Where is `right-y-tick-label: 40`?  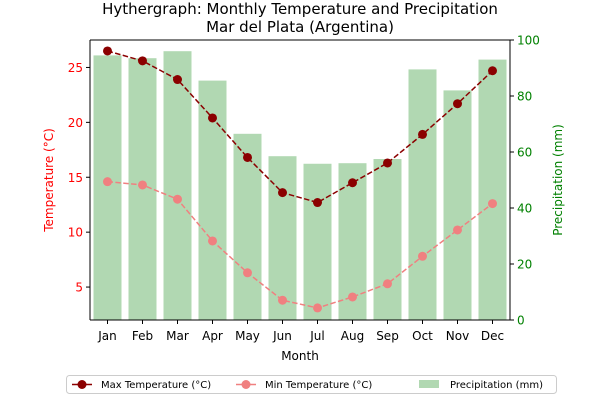
right-y-tick-label: 40 is located at coordinates (524, 209).